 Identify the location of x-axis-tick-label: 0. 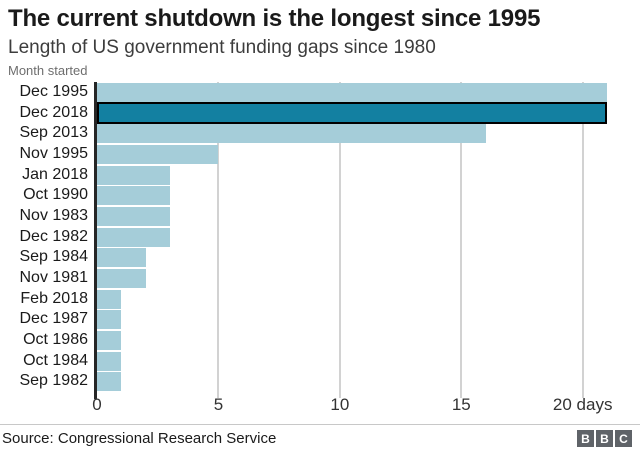
(97, 404).